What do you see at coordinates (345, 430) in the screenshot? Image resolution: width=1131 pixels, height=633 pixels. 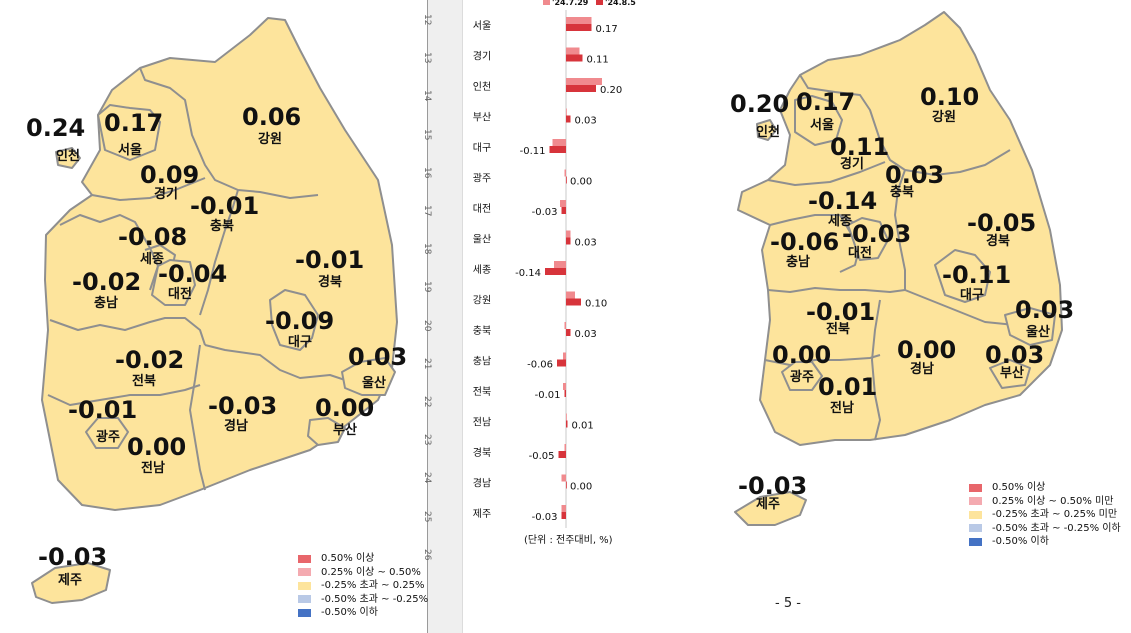 I see `left-name-14: 부산` at bounding box center [345, 430].